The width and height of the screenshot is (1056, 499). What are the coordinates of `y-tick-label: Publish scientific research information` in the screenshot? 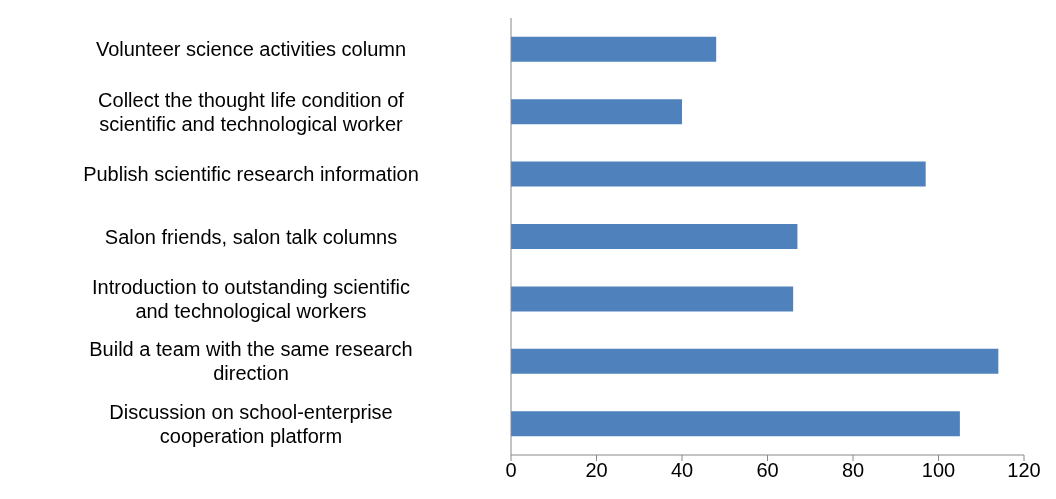 It's located at (251, 174).